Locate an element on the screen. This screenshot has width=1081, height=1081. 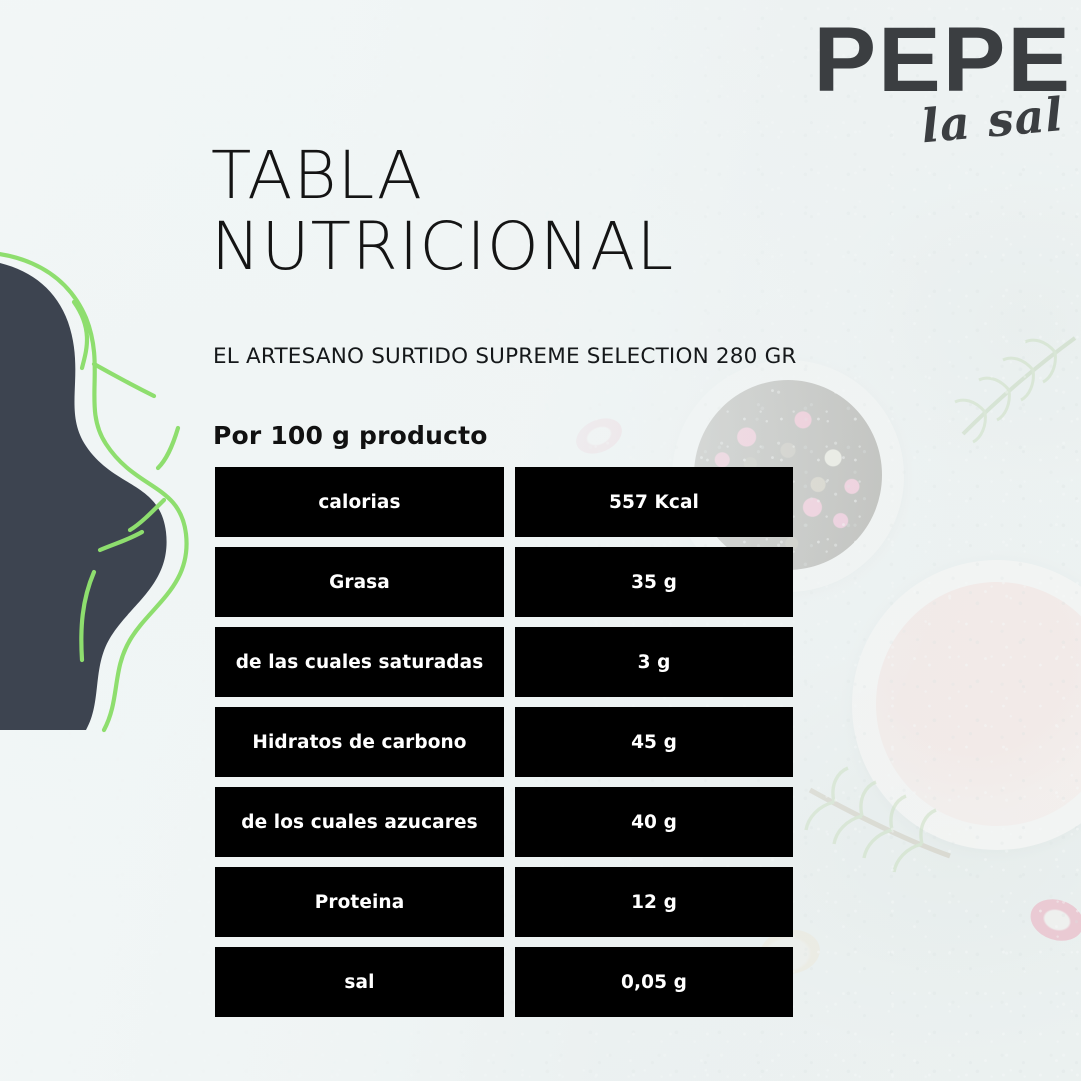
nutrient-value: 0,05 g is located at coordinates (654, 982).